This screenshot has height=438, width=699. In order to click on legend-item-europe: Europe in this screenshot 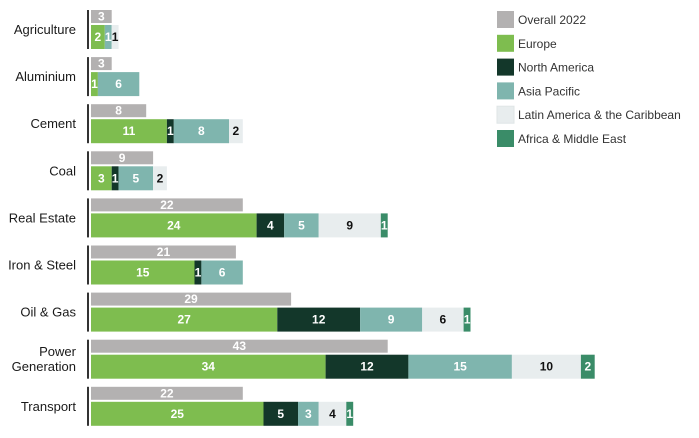, I will do `click(527, 43)`.